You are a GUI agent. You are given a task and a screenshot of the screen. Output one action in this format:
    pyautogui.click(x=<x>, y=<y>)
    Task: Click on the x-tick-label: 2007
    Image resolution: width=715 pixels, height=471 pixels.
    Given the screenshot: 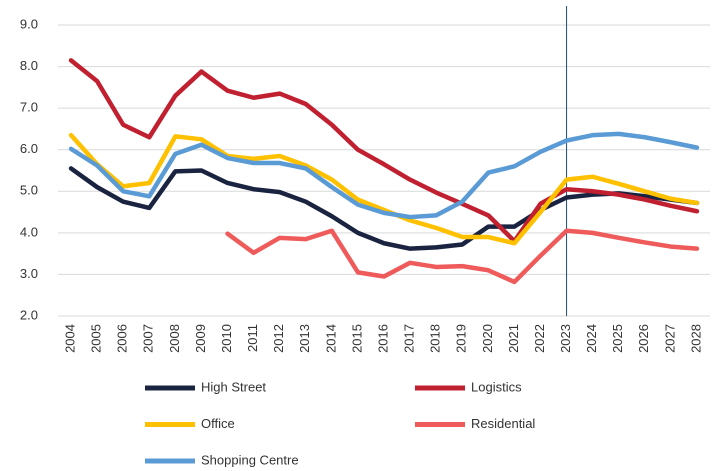 What is the action you would take?
    pyautogui.click(x=148, y=338)
    